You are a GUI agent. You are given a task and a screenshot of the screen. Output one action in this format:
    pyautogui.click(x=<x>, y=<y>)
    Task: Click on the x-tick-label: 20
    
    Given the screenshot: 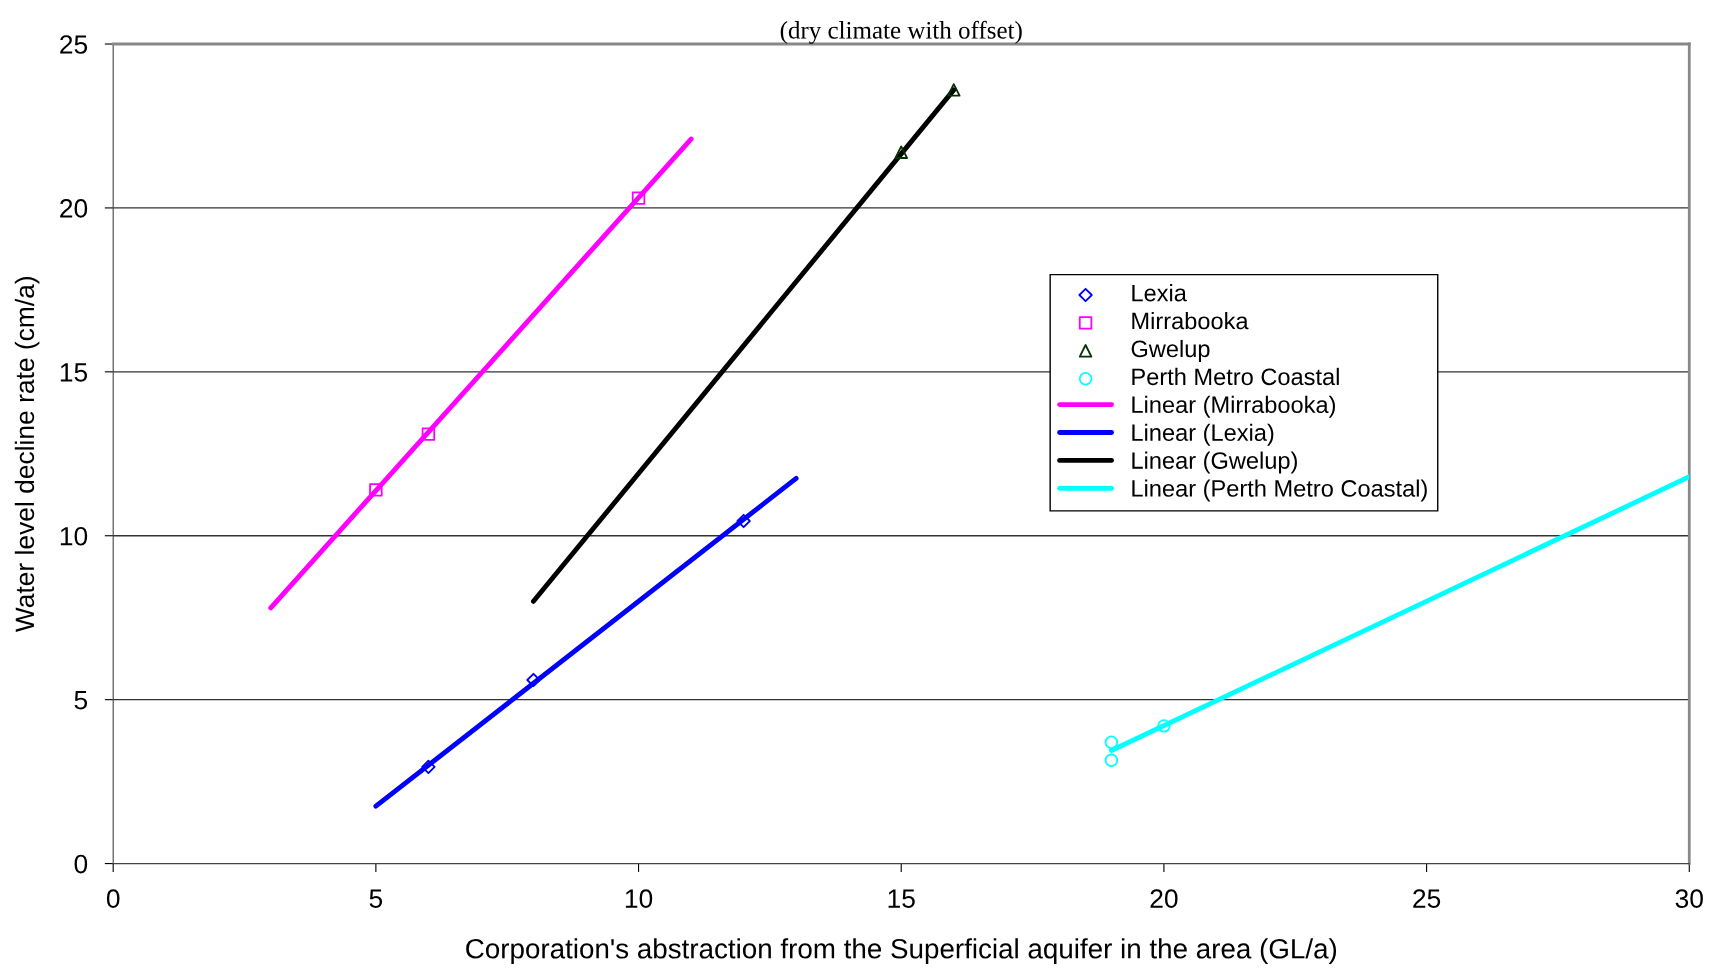 What is the action you would take?
    pyautogui.click(x=1164, y=898)
    